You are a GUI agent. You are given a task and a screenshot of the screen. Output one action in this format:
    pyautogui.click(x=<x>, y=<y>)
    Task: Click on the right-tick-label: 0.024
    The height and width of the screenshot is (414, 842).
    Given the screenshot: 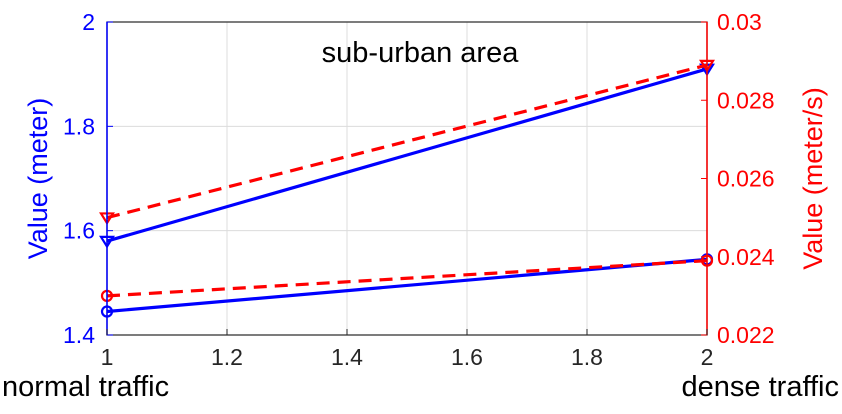 What is the action you would take?
    pyautogui.click(x=746, y=257)
    